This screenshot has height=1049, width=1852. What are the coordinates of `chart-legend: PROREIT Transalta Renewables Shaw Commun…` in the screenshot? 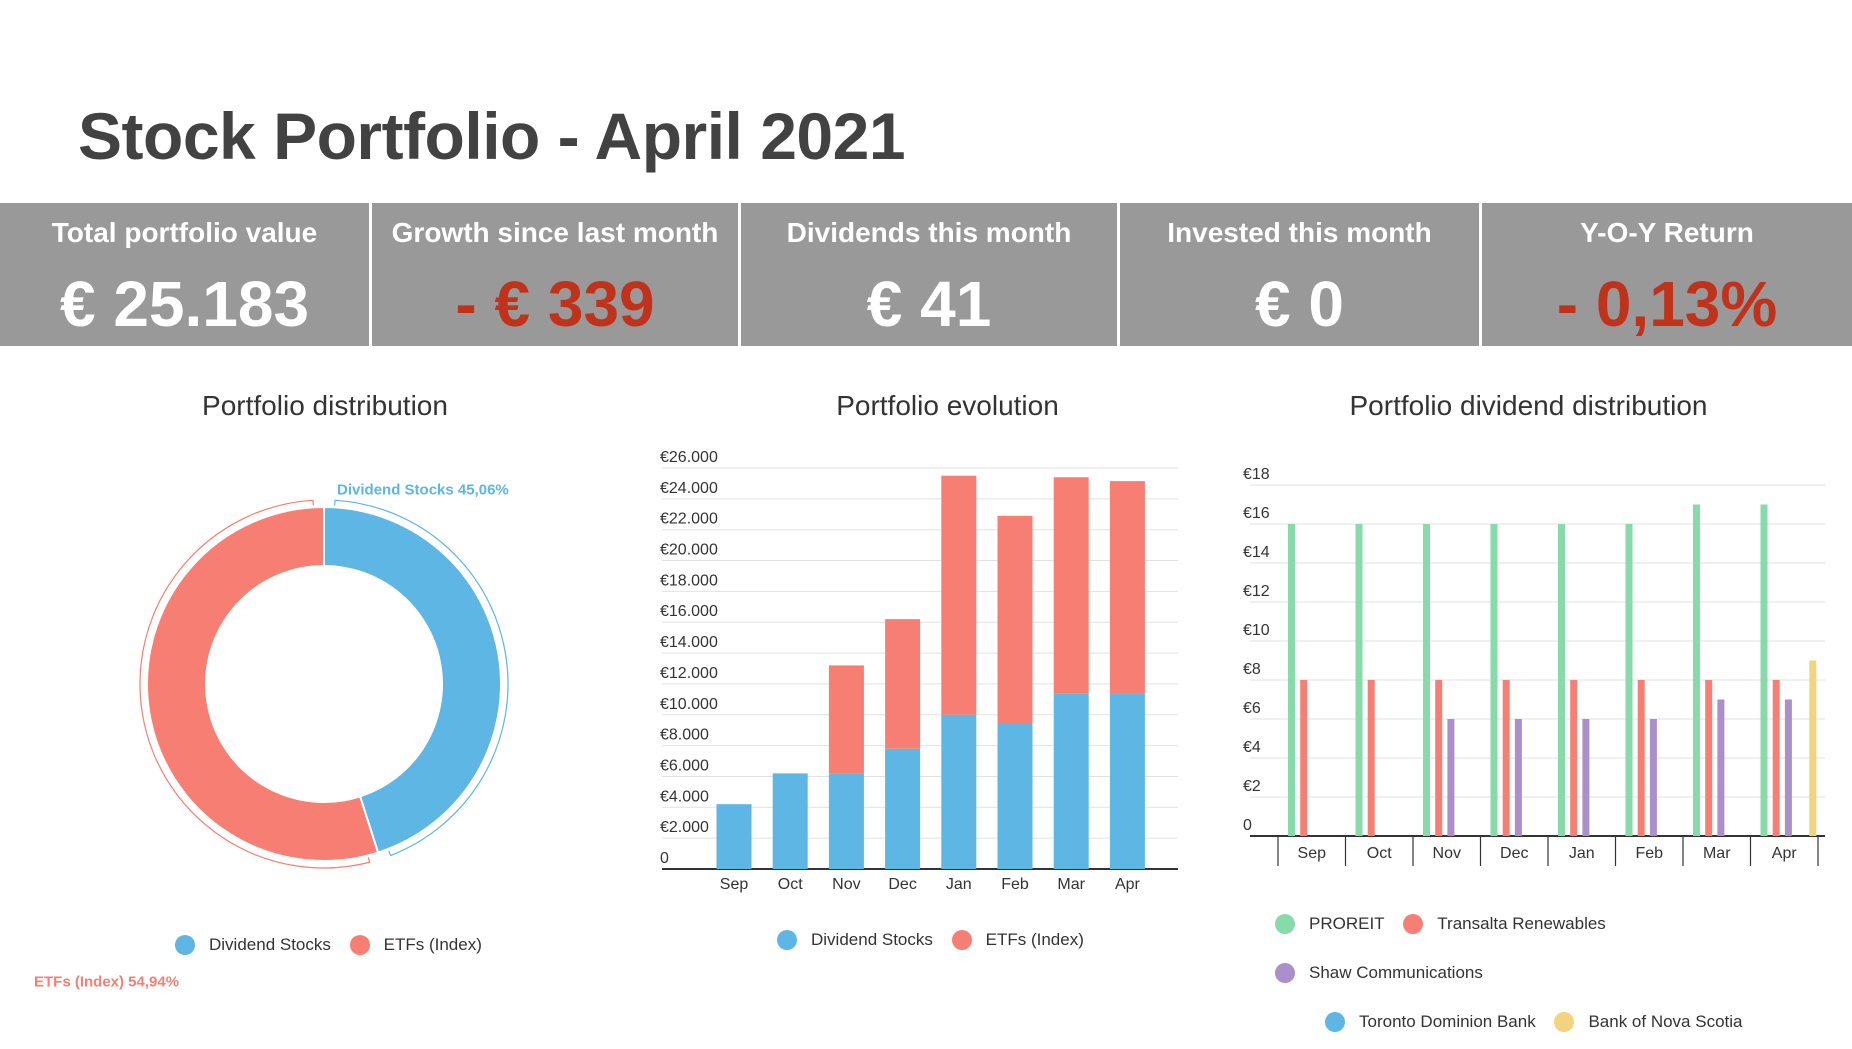 It's located at (1545, 975).